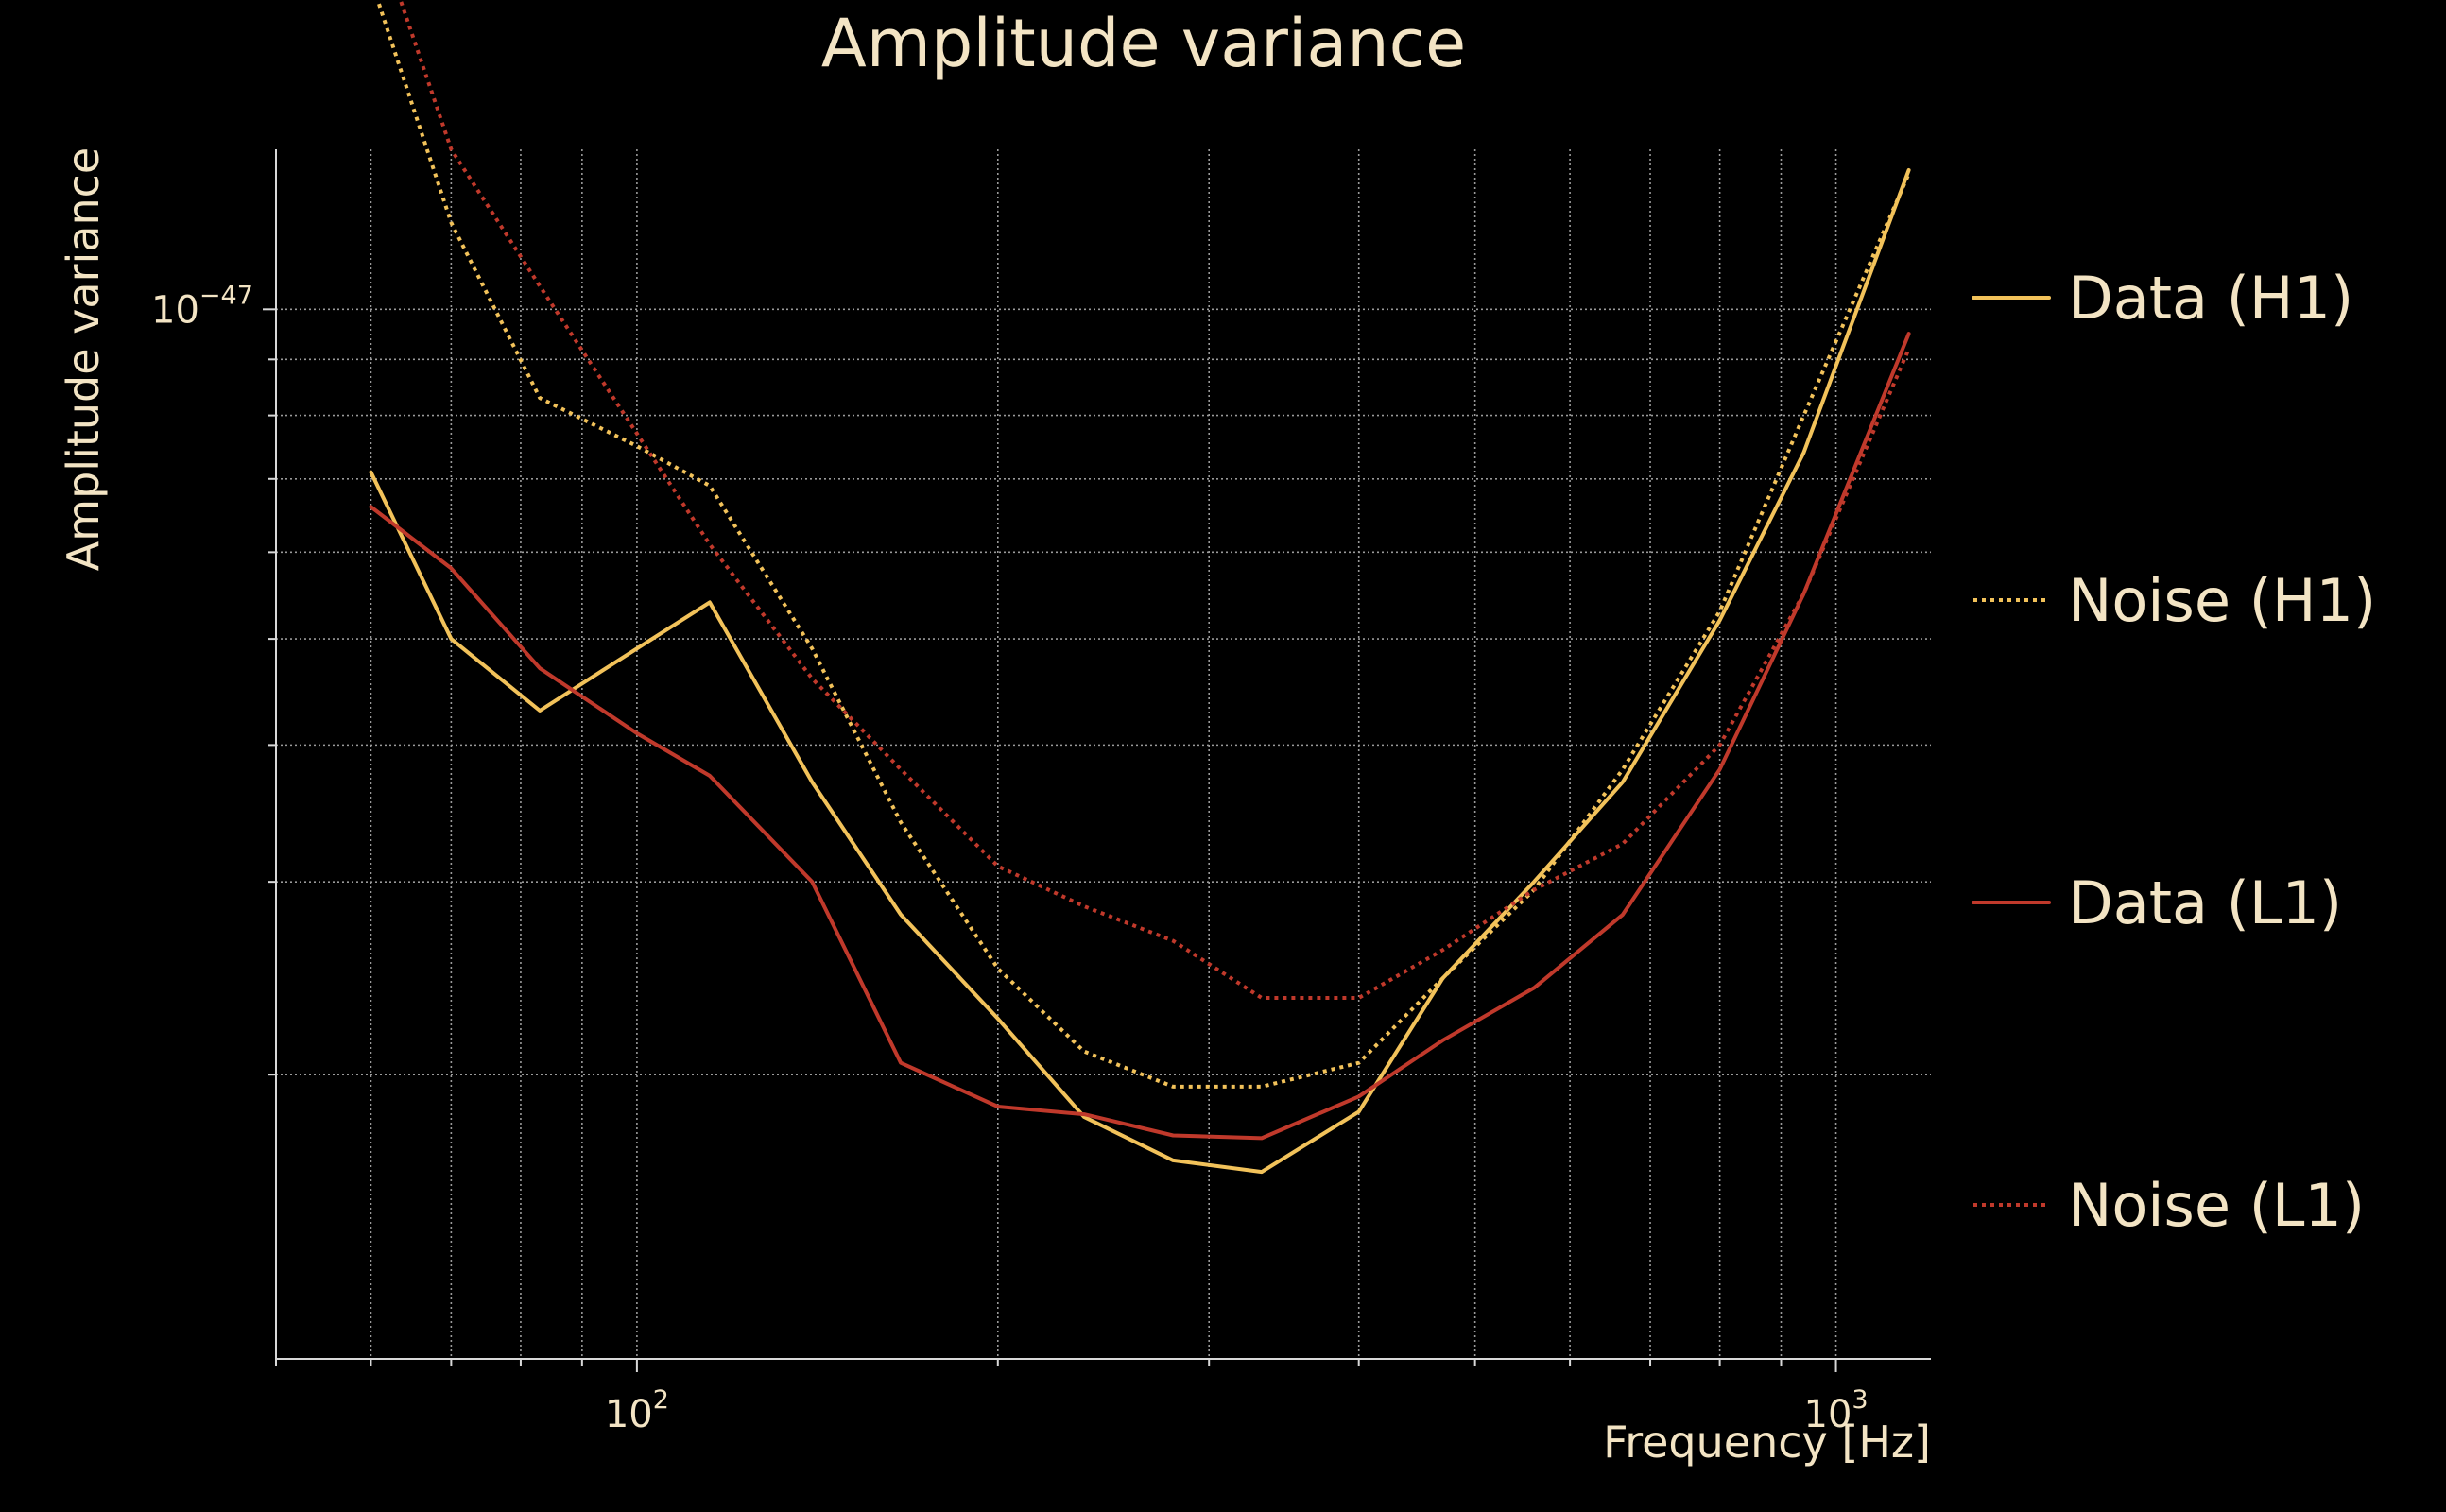  I want to click on x-tick-label: 10³, so click(1836, 1410).